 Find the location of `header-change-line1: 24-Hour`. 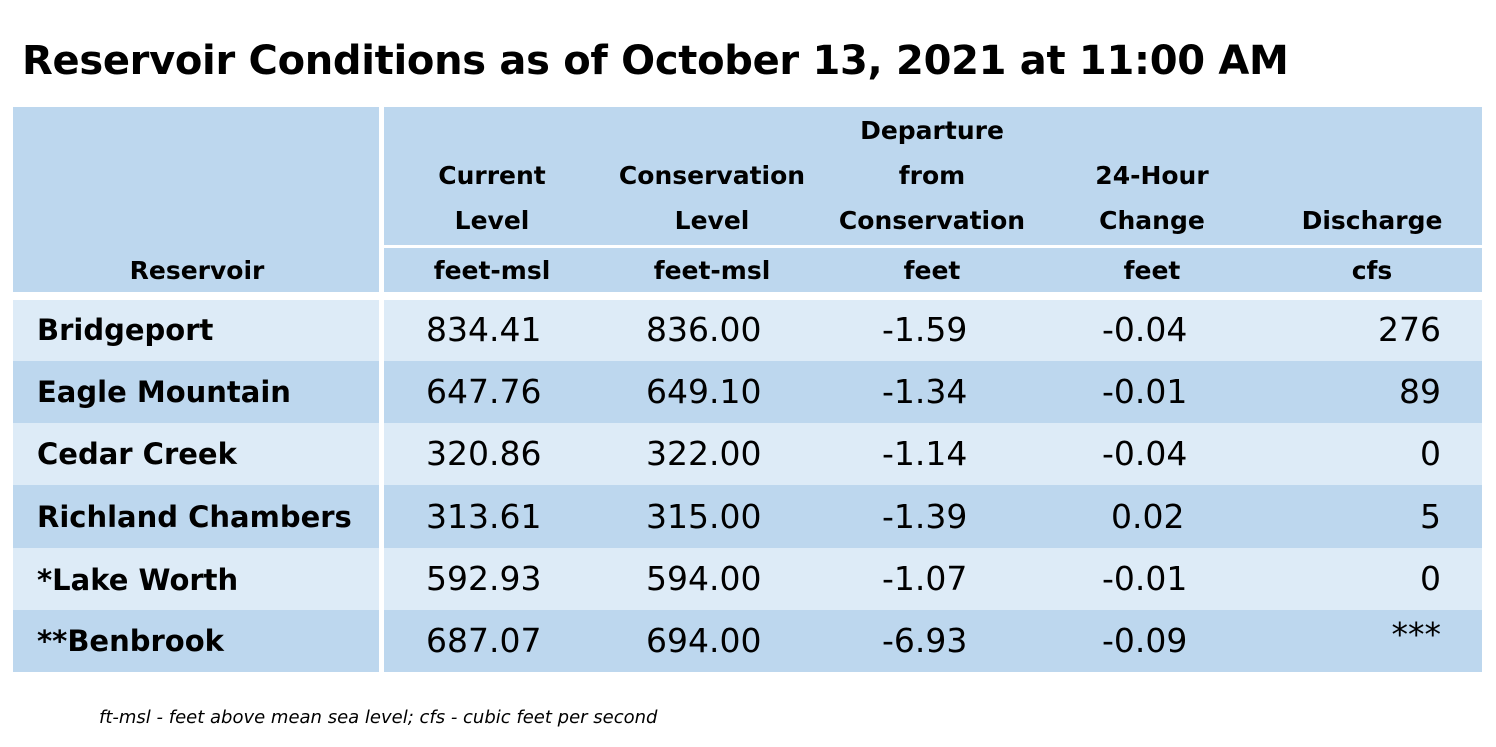

header-change-line1: 24-Hour is located at coordinates (1152, 175).